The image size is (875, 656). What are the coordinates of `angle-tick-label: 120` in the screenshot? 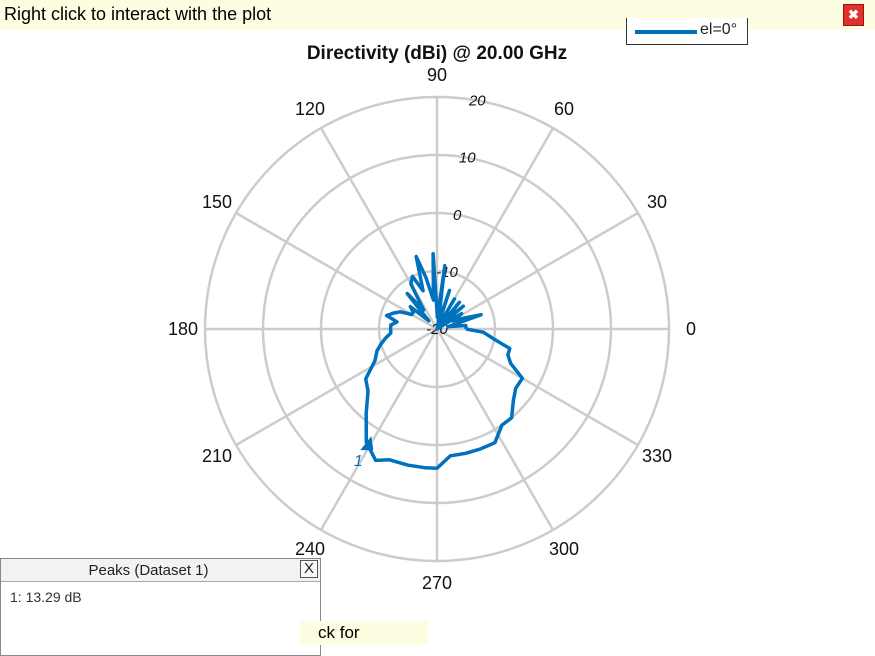 It's located at (310, 109).